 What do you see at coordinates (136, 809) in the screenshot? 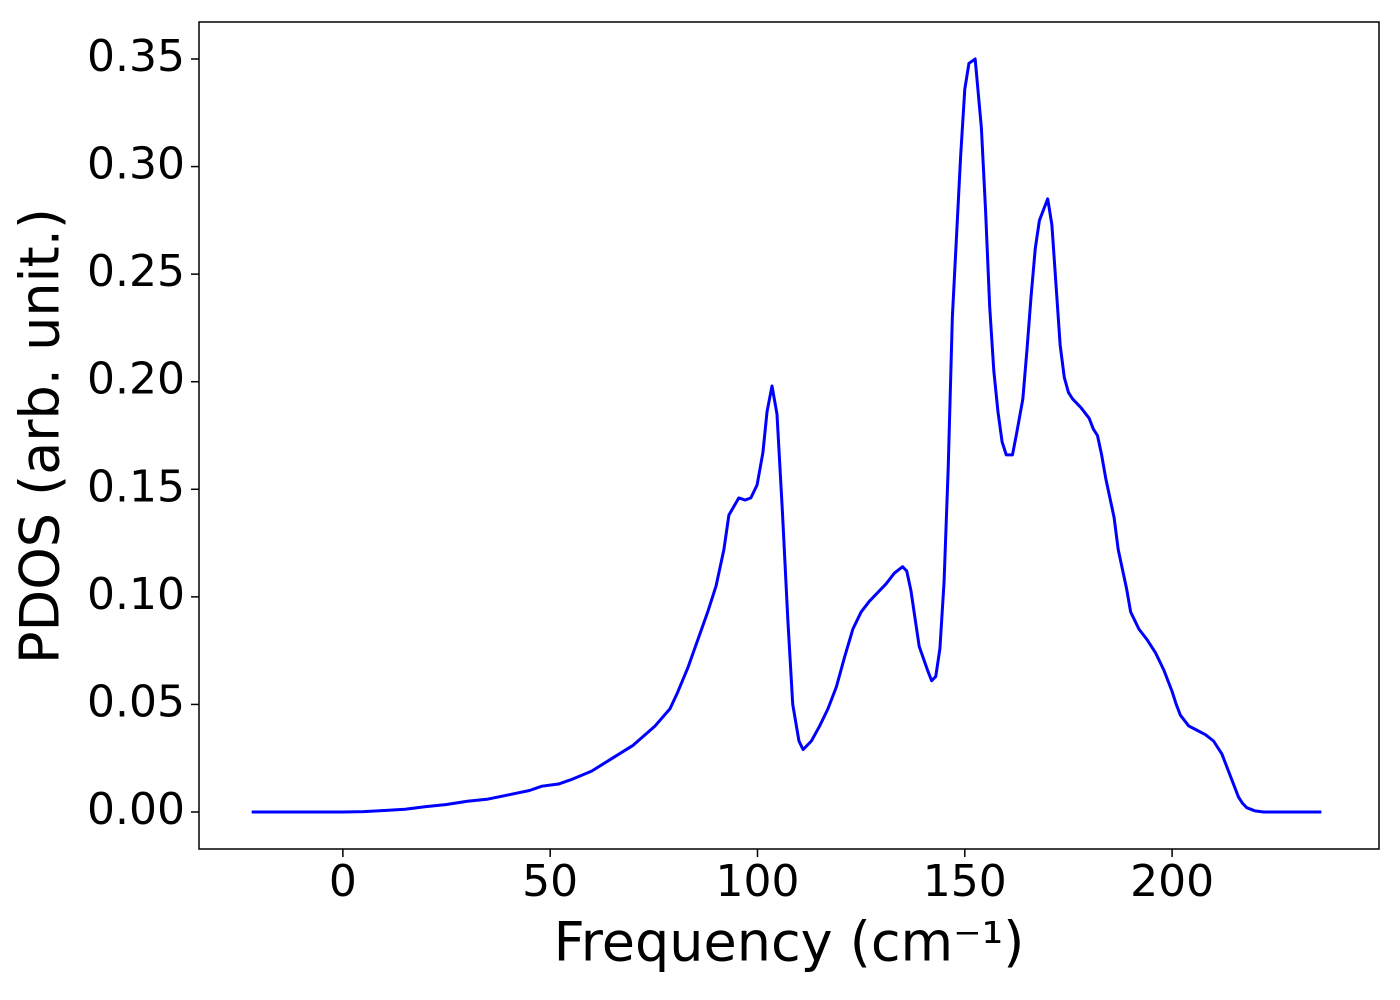
I see `y-tick-label: 0.00` at bounding box center [136, 809].